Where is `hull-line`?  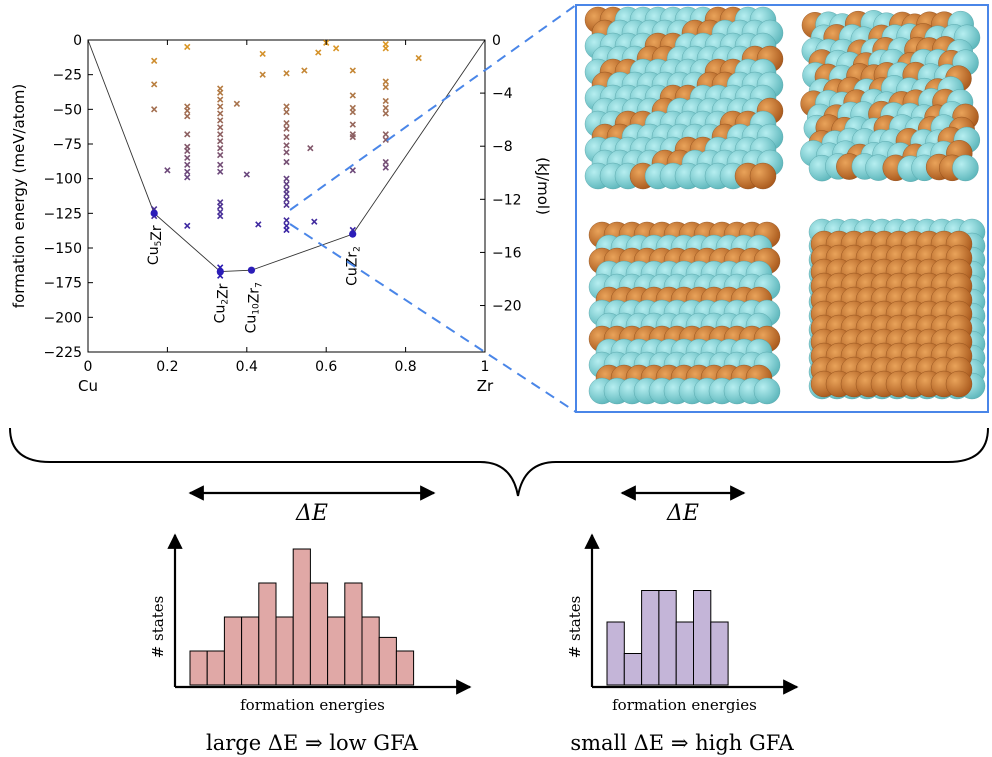 hull-line is located at coordinates (286, 156).